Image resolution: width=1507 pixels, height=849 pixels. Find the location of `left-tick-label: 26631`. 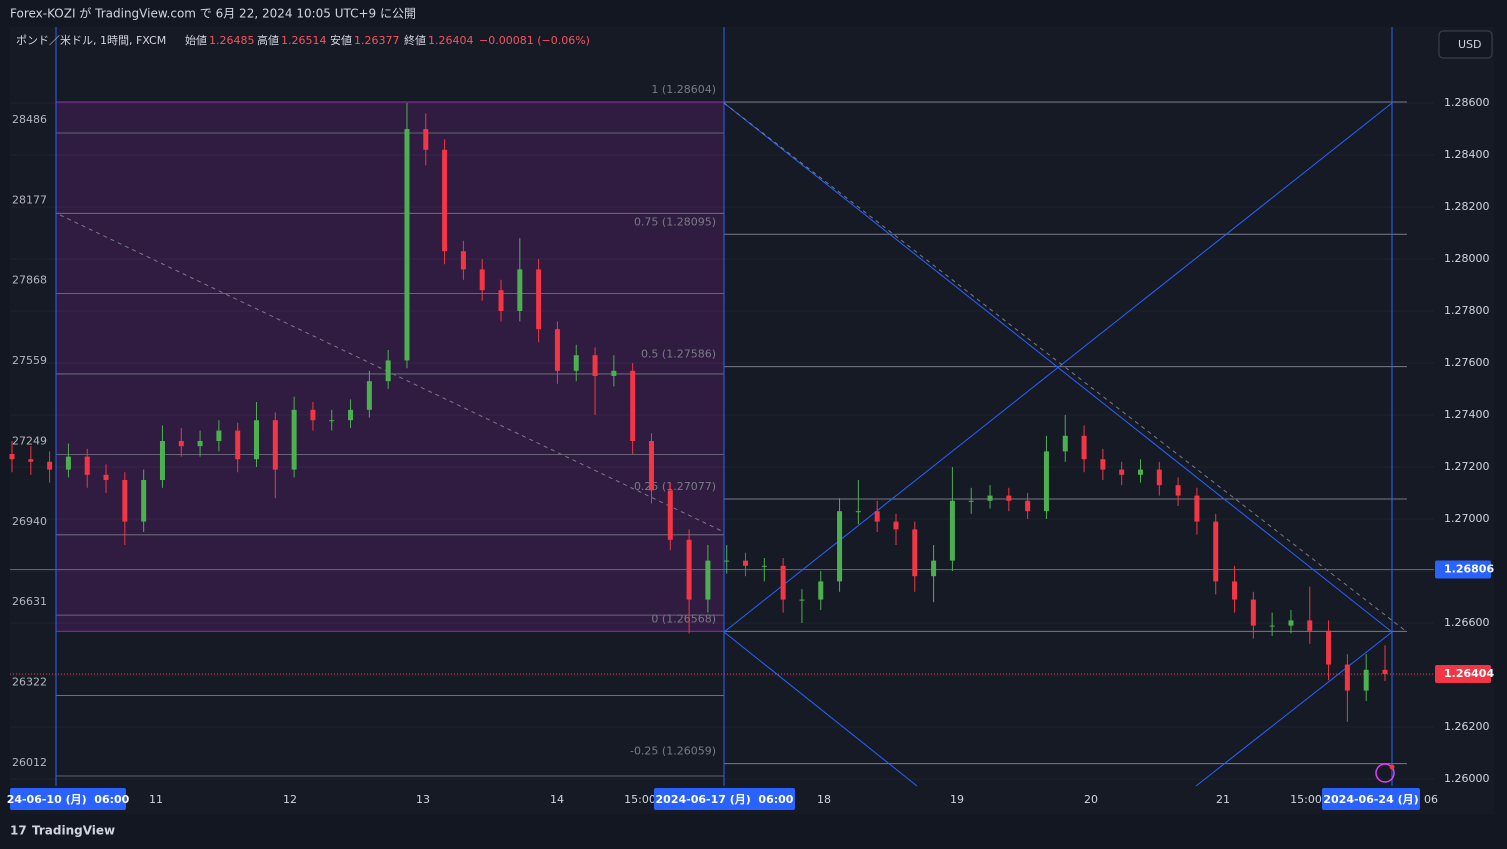

left-tick-label: 26631 is located at coordinates (29, 601).